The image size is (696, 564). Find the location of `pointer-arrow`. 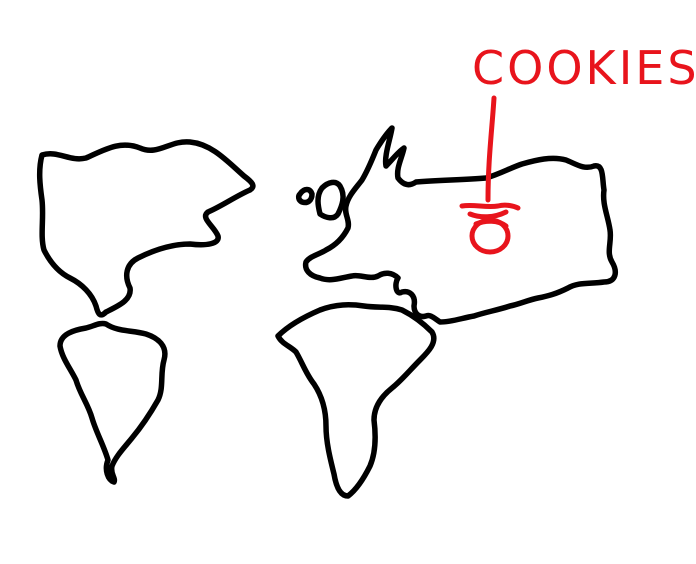

pointer-arrow is located at coordinates (491, 149).